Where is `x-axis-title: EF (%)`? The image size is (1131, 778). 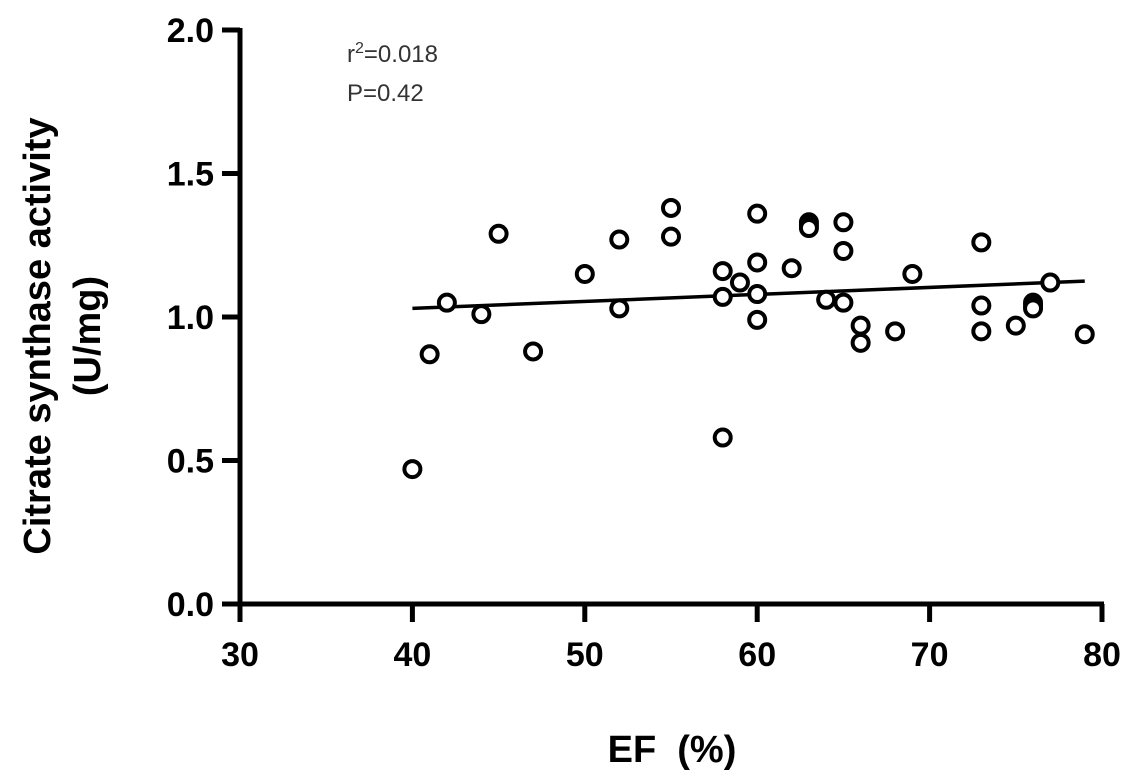
x-axis-title: EF (%) is located at coordinates (672, 750).